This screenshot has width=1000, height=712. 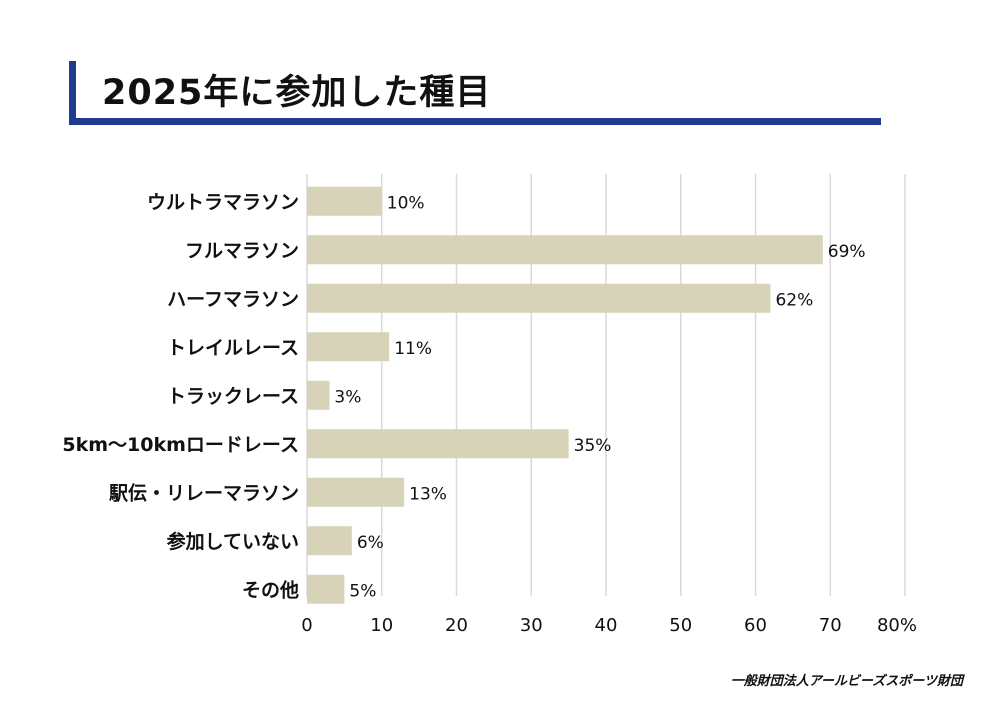 What do you see at coordinates (406, 203) in the screenshot?
I see `value-label-0: 10%` at bounding box center [406, 203].